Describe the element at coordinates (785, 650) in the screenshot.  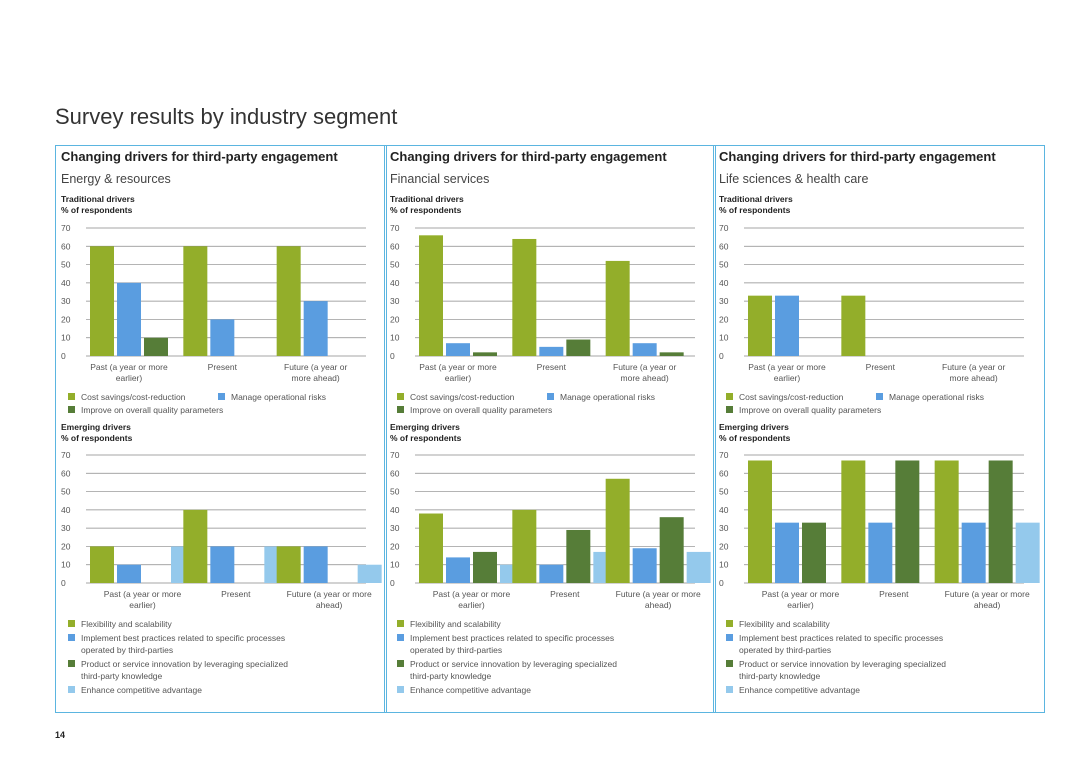
I see `legend-label: operated by third-parties` at that location.